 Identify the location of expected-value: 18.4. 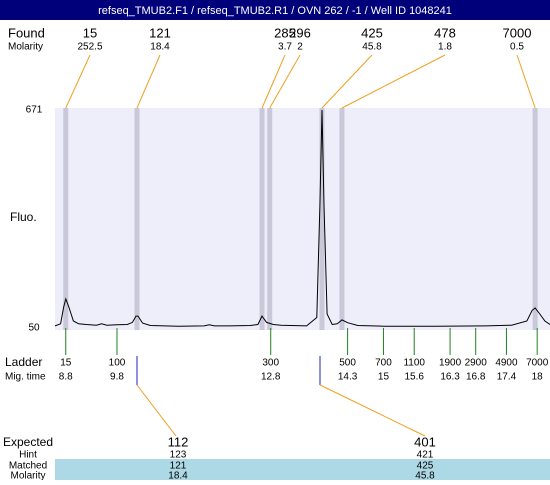
(178, 475).